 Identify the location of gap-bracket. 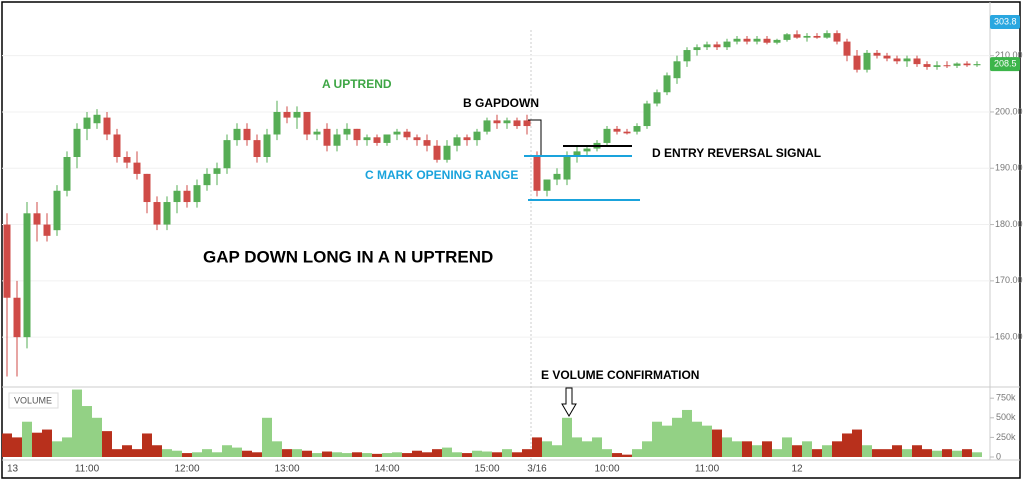
(535, 137).